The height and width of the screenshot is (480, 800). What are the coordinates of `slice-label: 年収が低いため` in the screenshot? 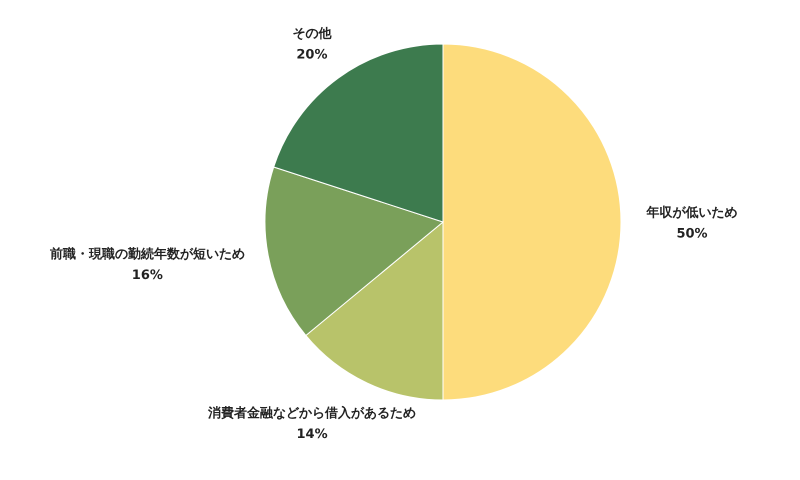 It's located at (692, 213).